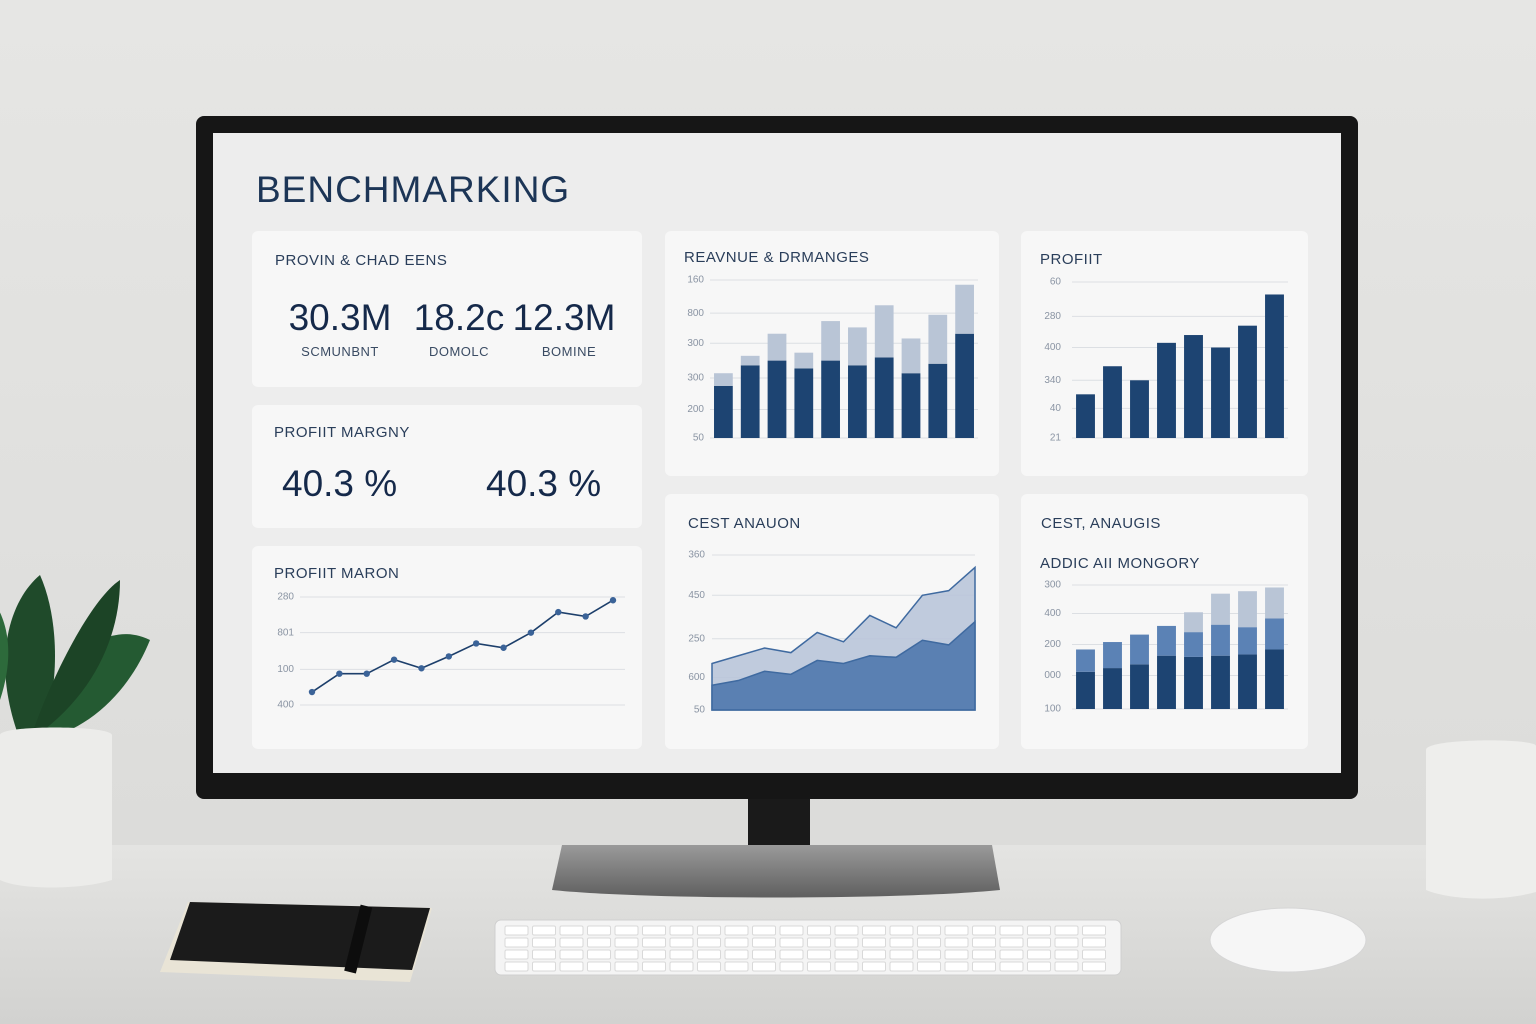 Image resolution: width=1536 pixels, height=1024 pixels. What do you see at coordinates (776, 871) in the screenshot?
I see `monitor-base` at bounding box center [776, 871].